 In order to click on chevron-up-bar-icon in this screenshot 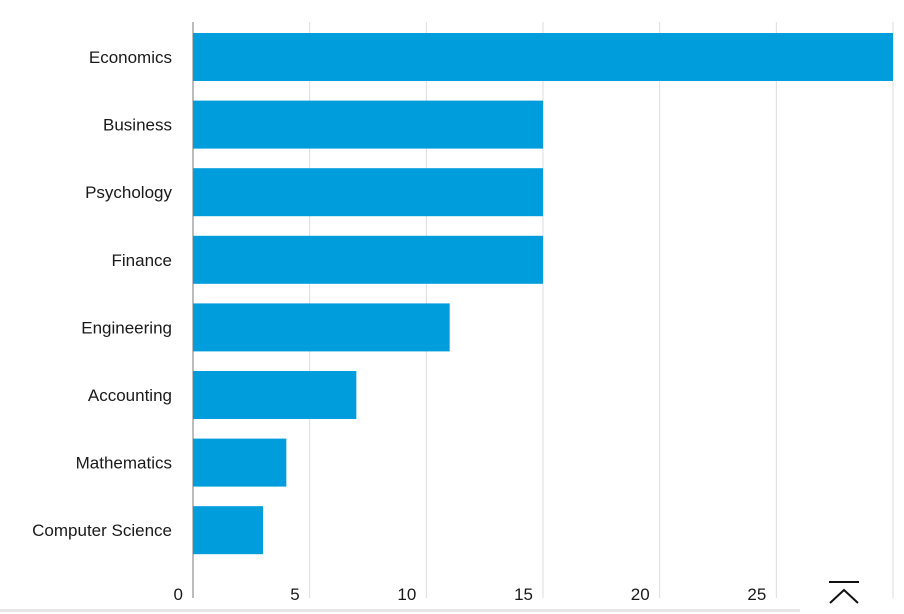, I will do `click(844, 592)`.